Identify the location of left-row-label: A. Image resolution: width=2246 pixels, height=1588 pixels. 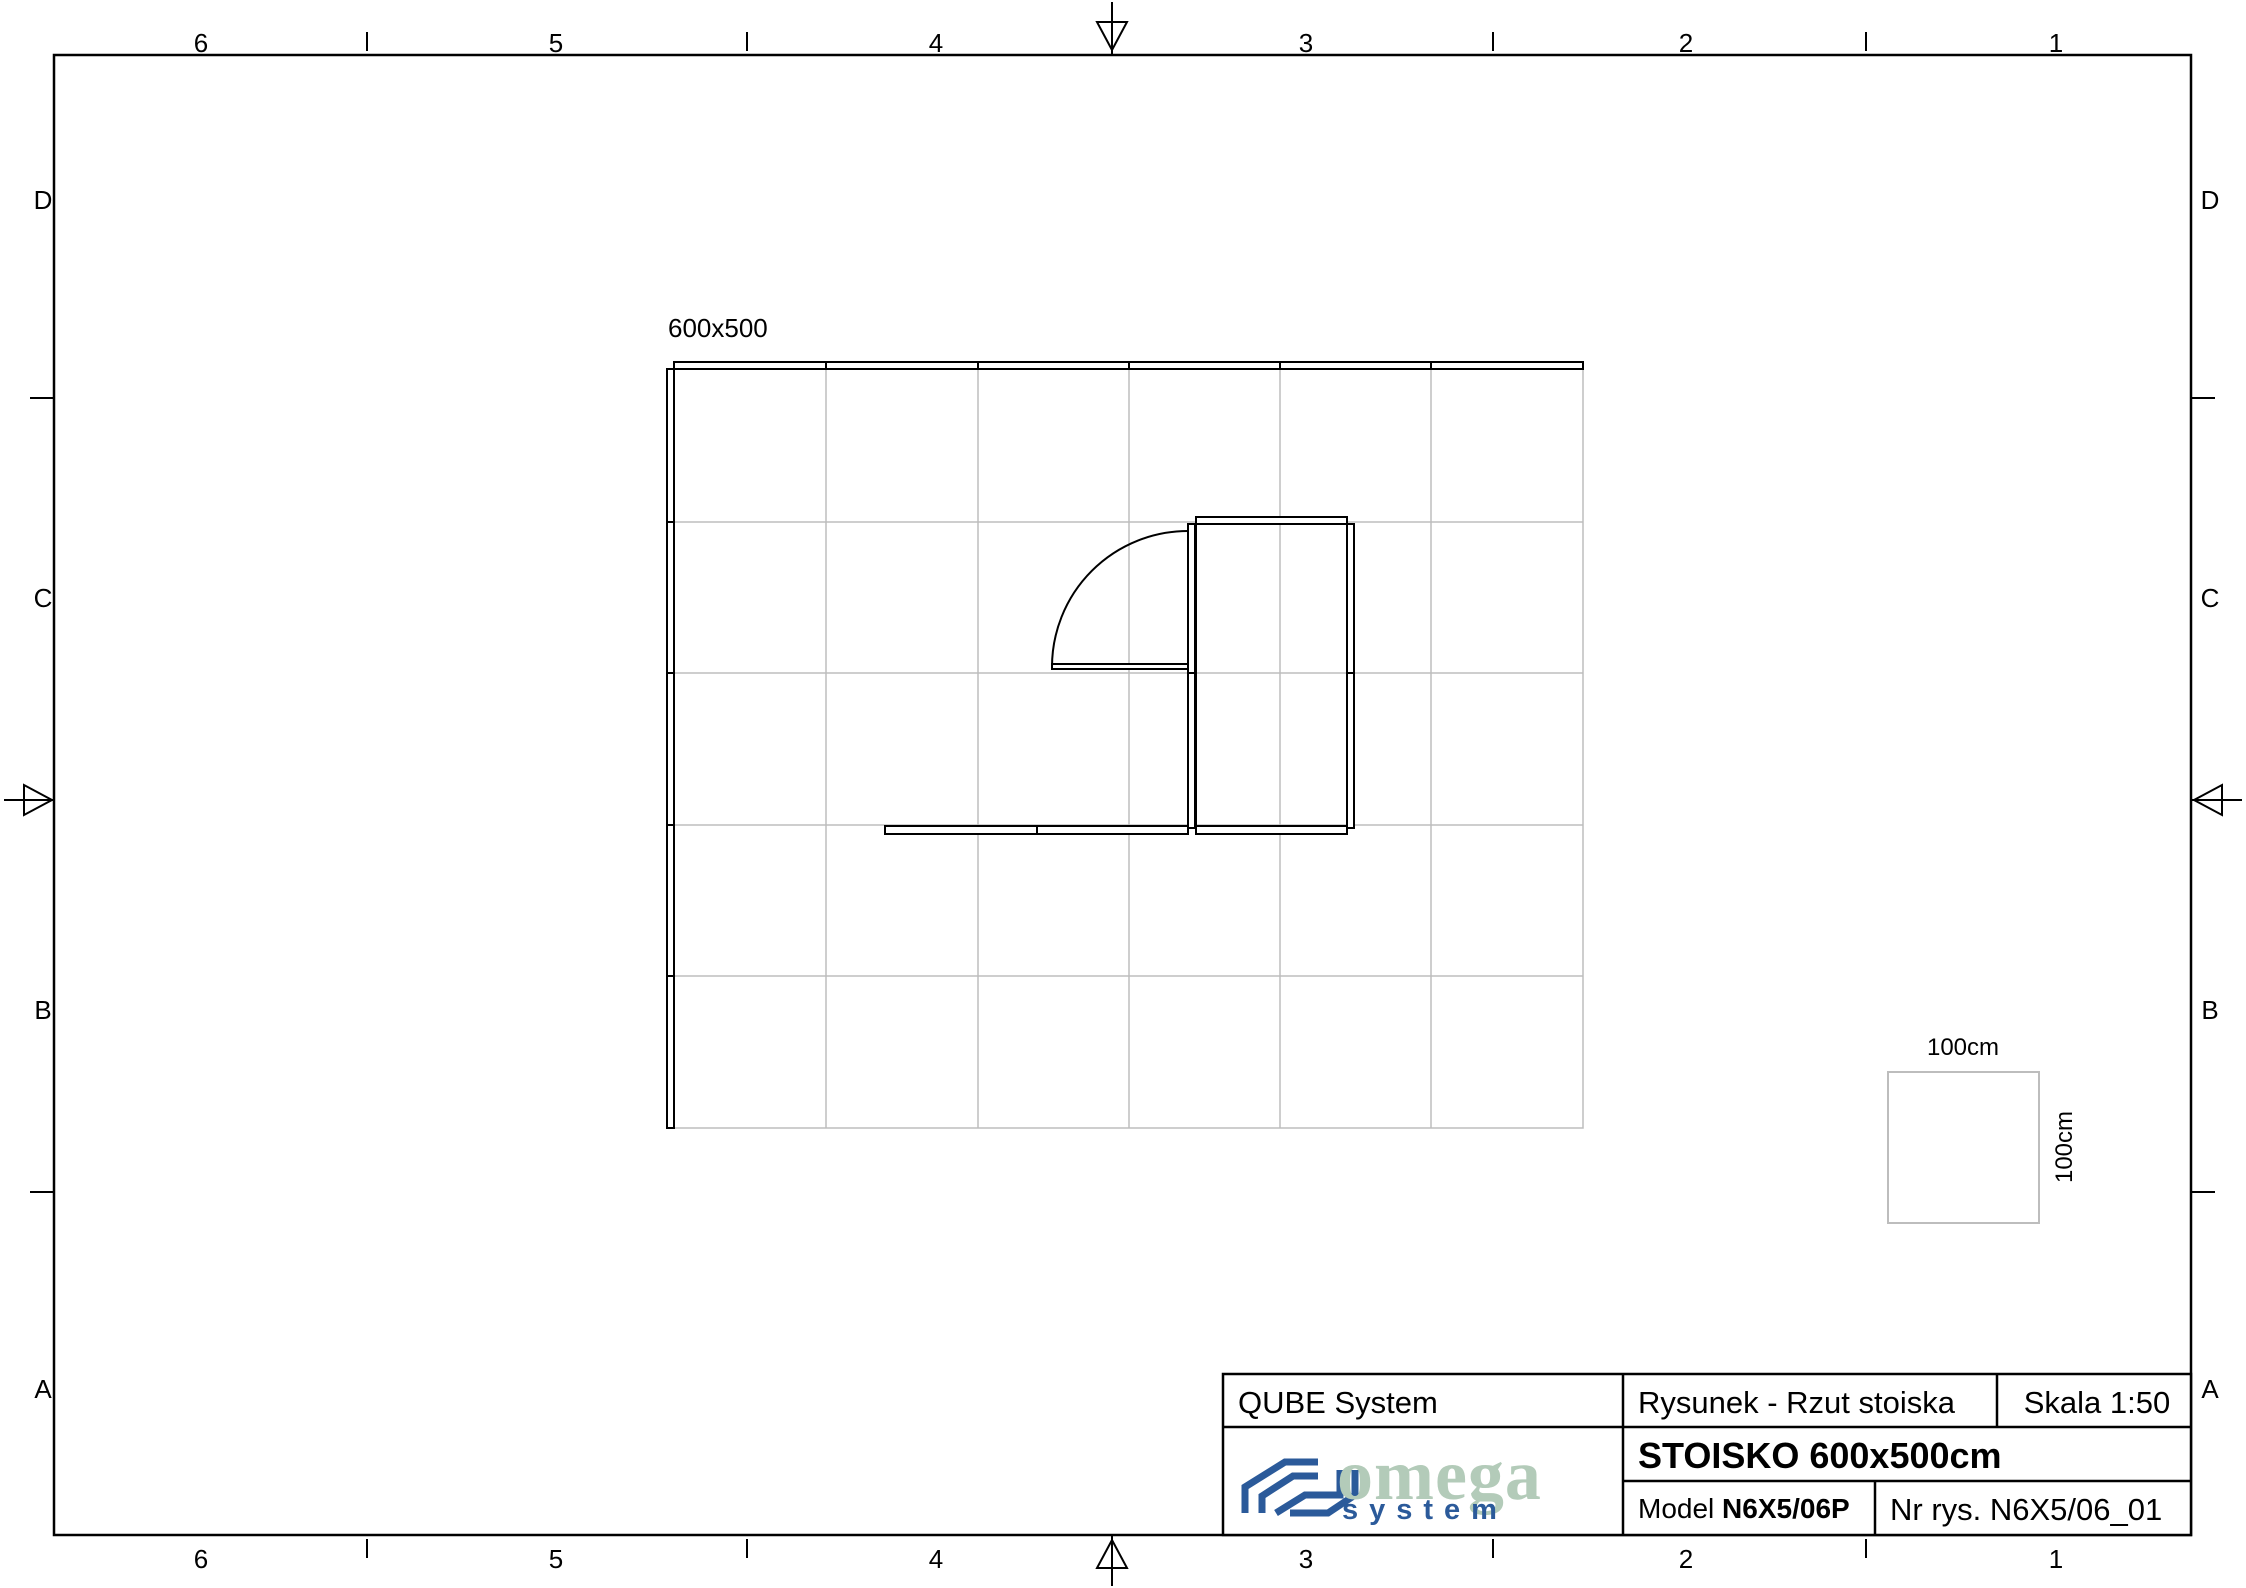
(43, 1389).